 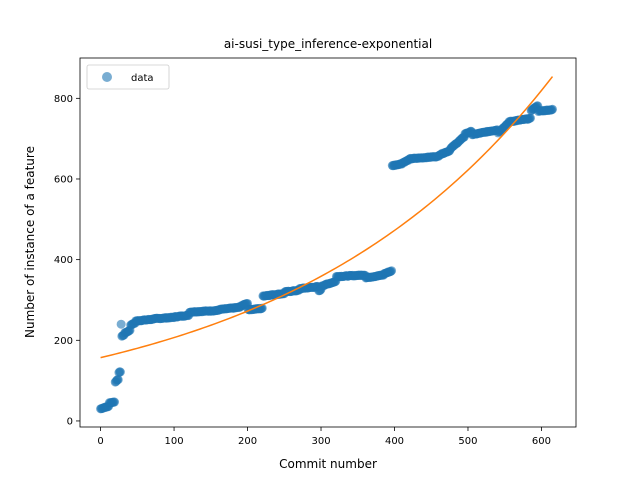 What do you see at coordinates (70, 421) in the screenshot?
I see `y-tick-label: 0` at bounding box center [70, 421].